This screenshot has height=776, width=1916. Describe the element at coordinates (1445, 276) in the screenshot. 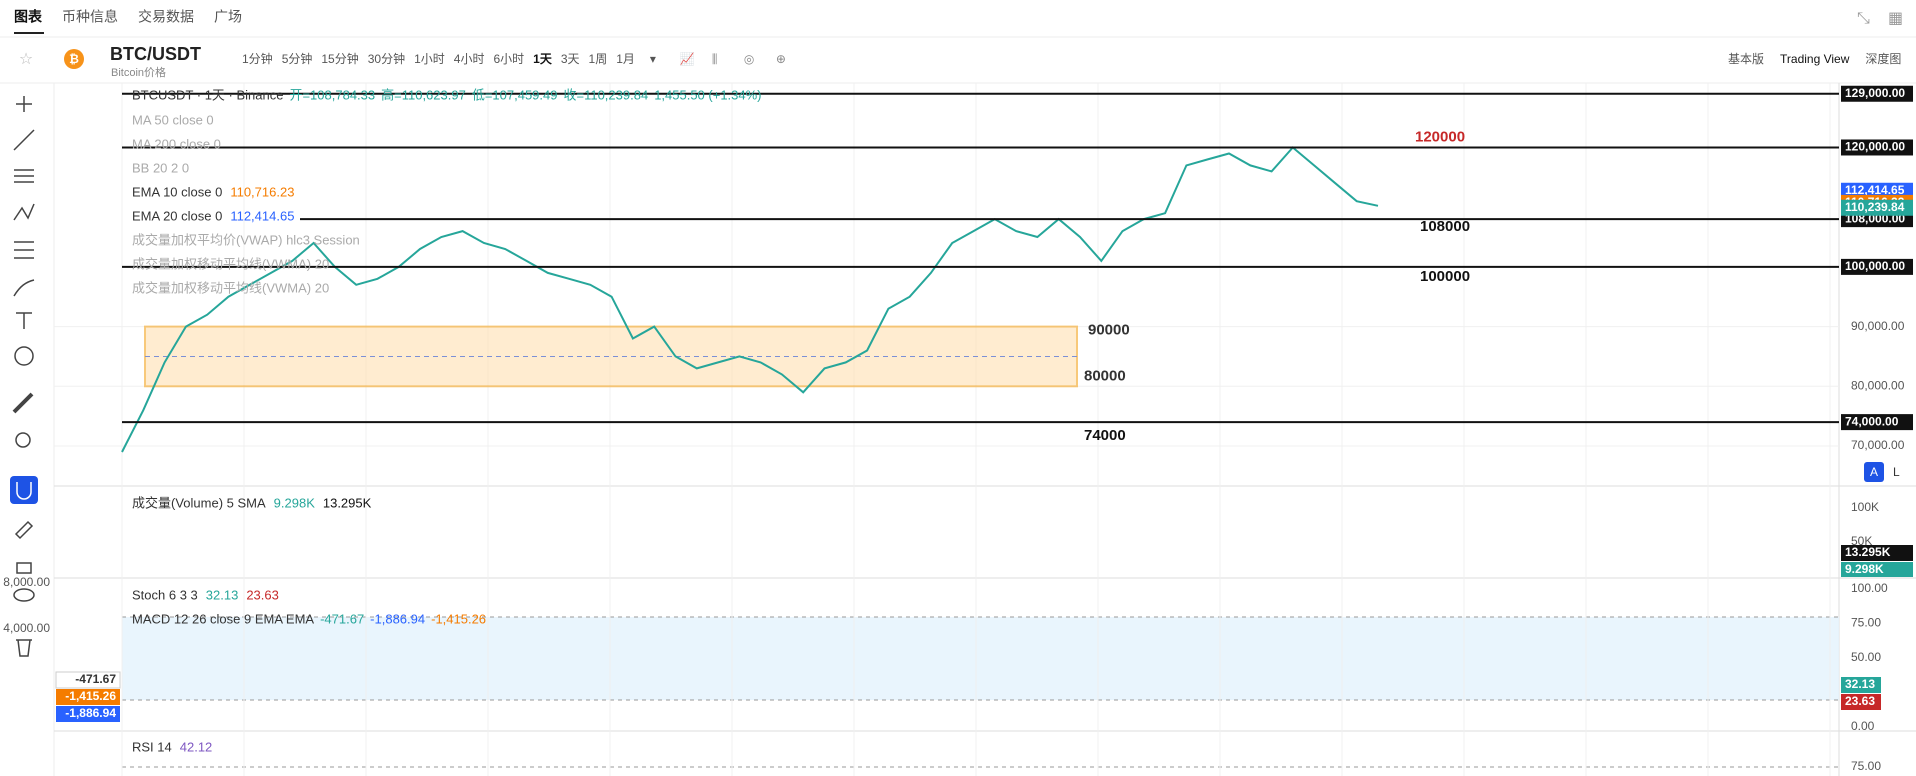

I see `level-annotation: 100000` at that location.